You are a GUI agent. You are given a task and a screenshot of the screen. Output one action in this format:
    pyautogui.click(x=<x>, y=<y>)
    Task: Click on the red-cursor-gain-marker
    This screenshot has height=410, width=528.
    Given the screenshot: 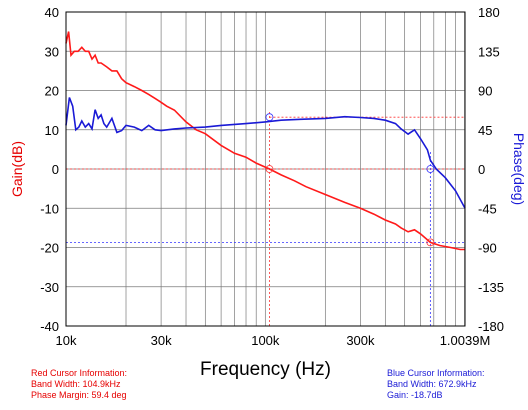 What is the action you would take?
    pyautogui.click(x=269, y=169)
    